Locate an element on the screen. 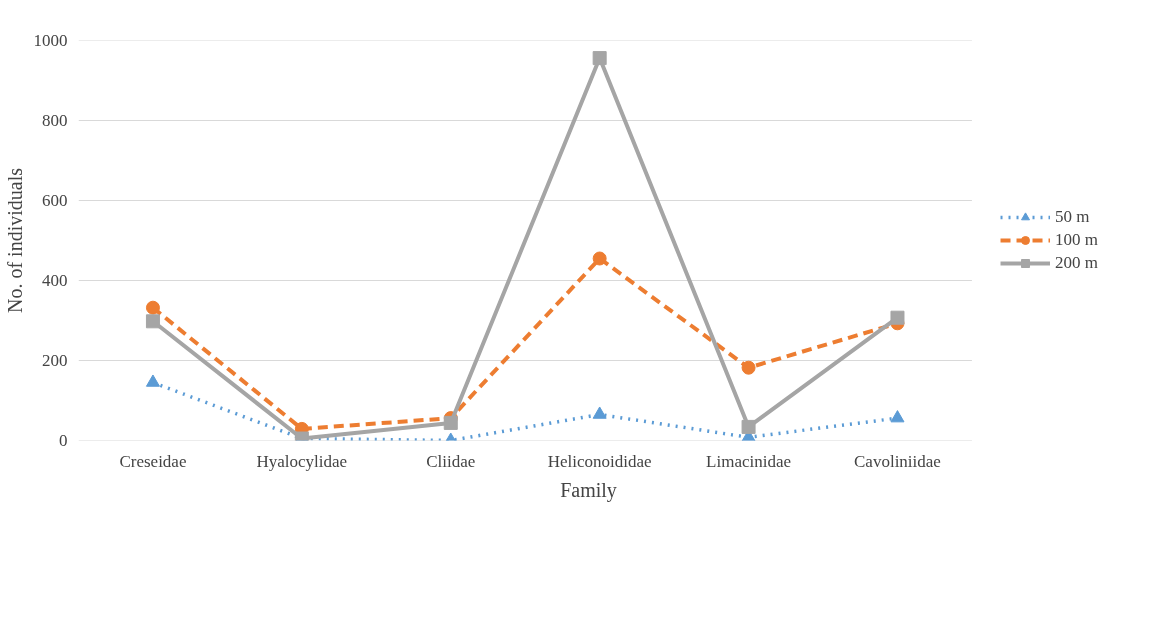 The image size is (1151, 620). legend-label: 200 m is located at coordinates (1076, 263).